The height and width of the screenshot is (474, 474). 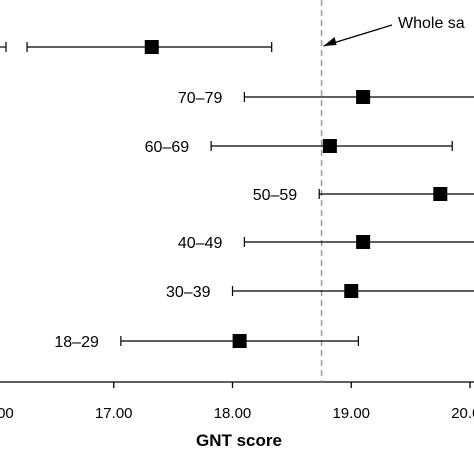 I want to click on category-label: 30–39, so click(x=188, y=292).